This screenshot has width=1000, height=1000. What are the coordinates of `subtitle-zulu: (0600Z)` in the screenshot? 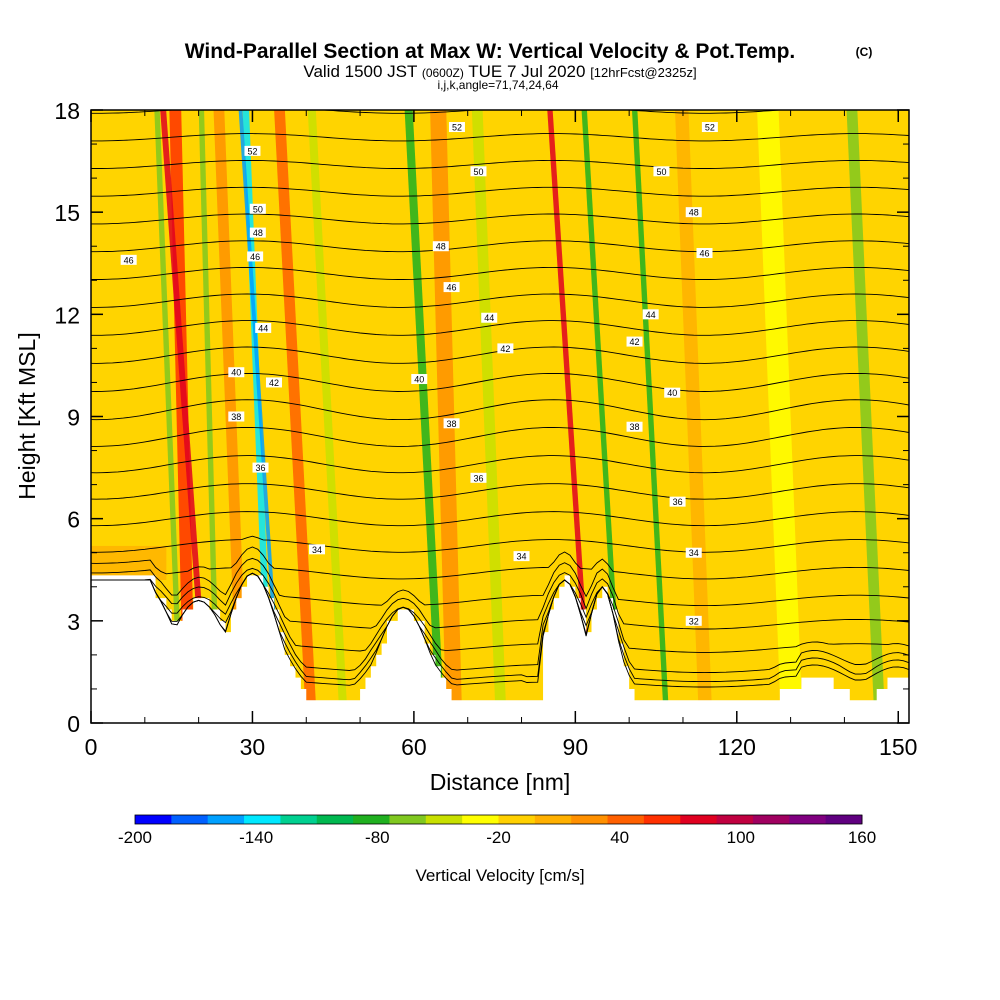 It's located at (443, 73).